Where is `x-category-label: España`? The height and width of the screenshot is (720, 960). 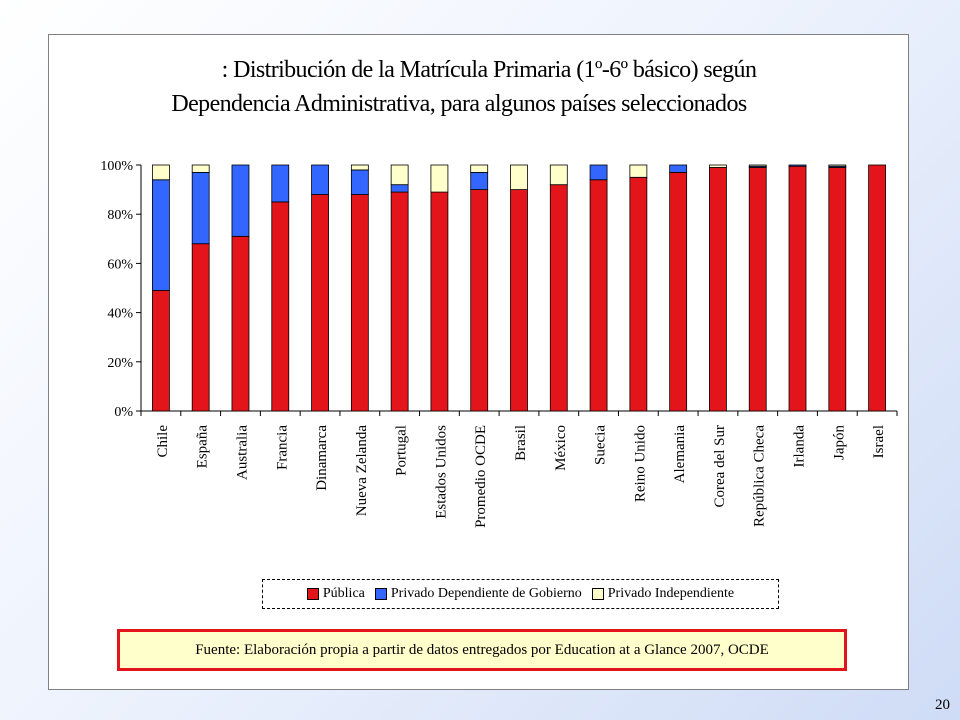
x-category-label: España is located at coordinates (203, 447).